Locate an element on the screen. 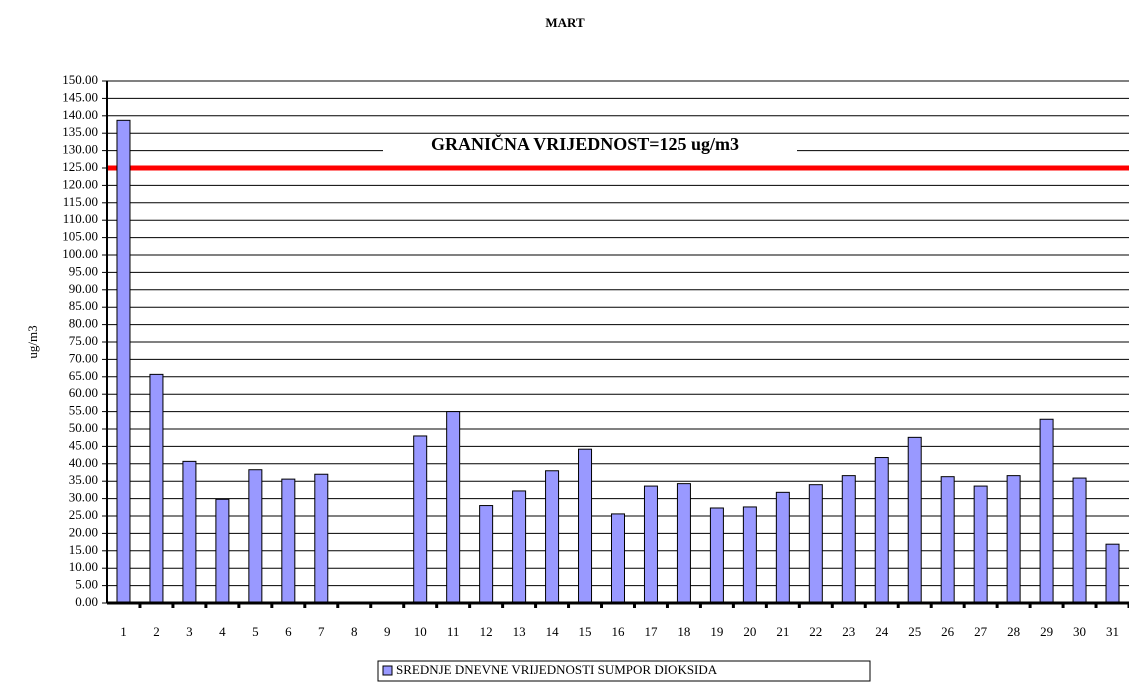 The width and height of the screenshot is (1129, 693). y-tick-label: 65.00 is located at coordinates (83, 375).